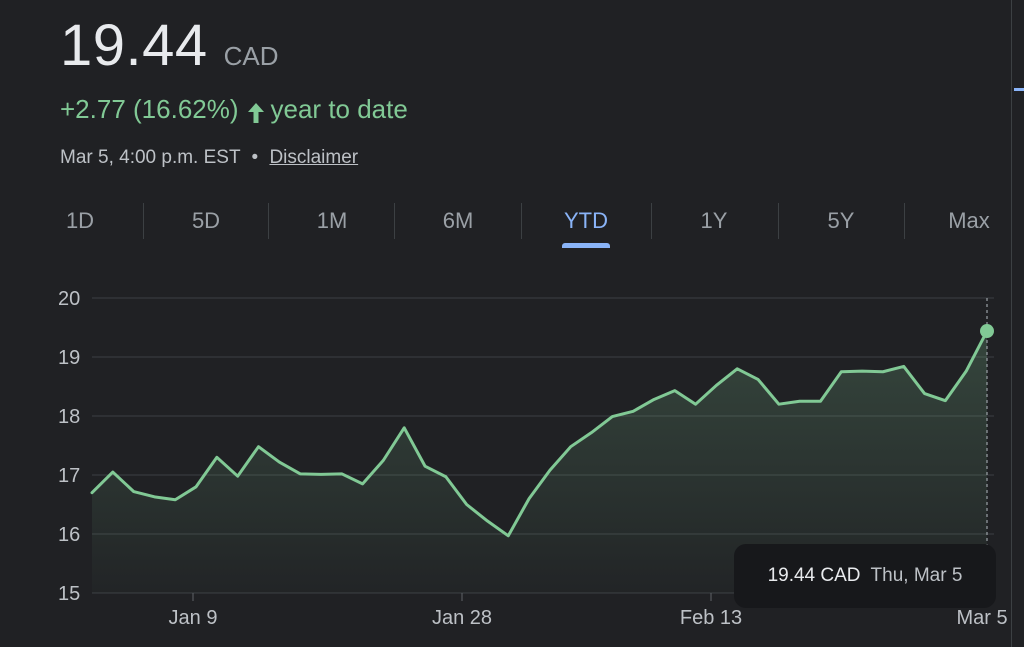 The height and width of the screenshot is (647, 1024). Describe the element at coordinates (134, 45) in the screenshot. I see `current-price: 19.44` at that location.